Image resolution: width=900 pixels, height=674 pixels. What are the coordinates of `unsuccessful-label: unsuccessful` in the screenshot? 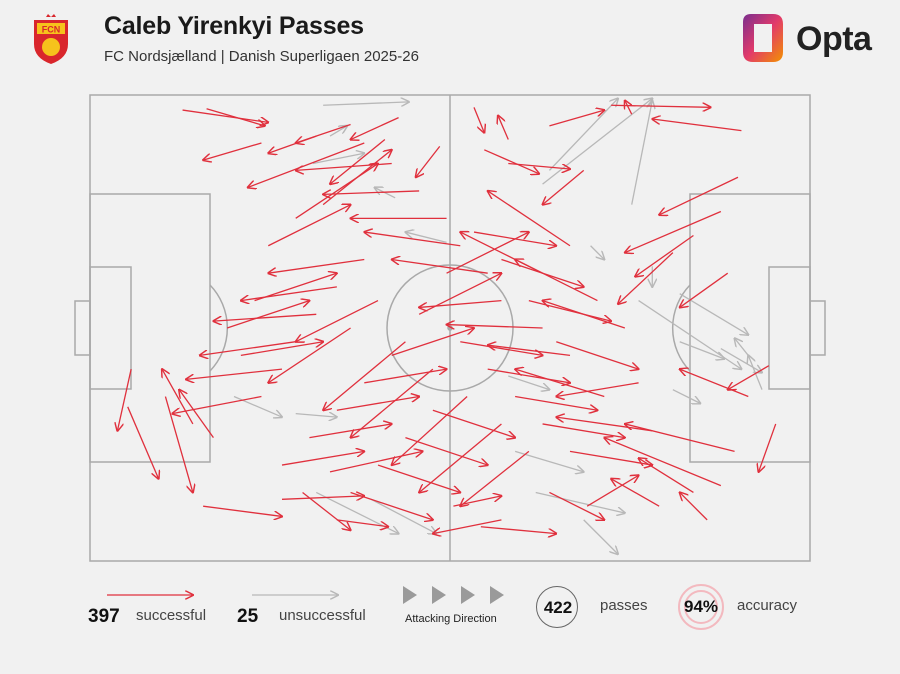 It's located at (322, 615).